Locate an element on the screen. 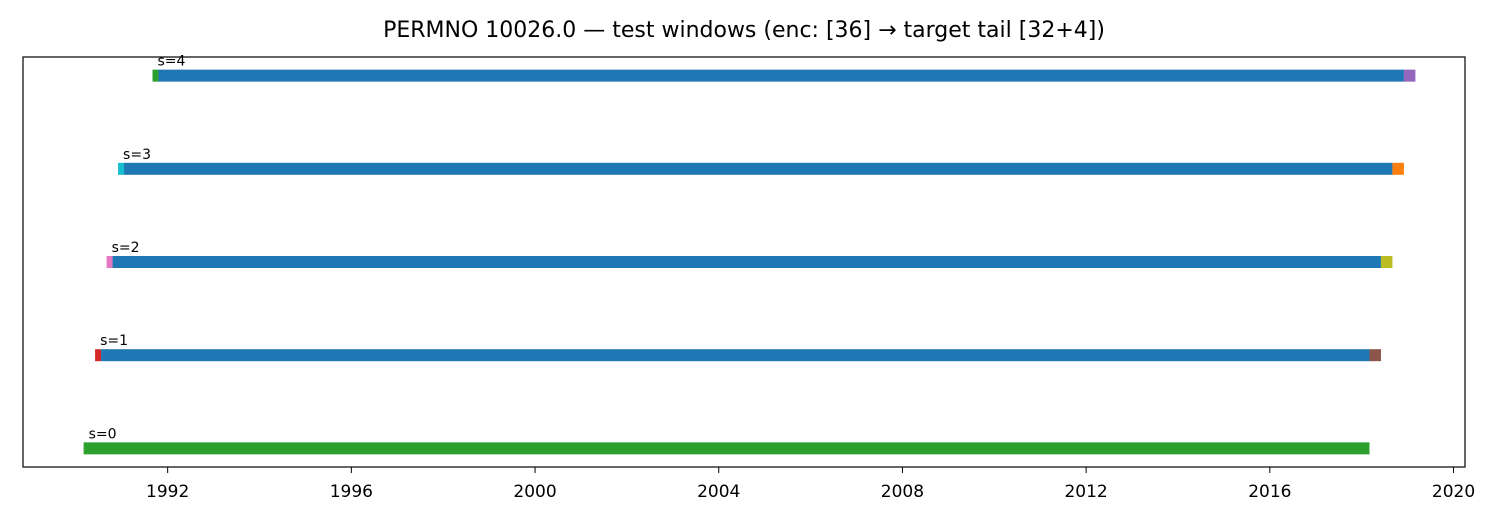 This screenshot has width=1500, height=525. x-tick-label-2: 2000 is located at coordinates (534, 492).